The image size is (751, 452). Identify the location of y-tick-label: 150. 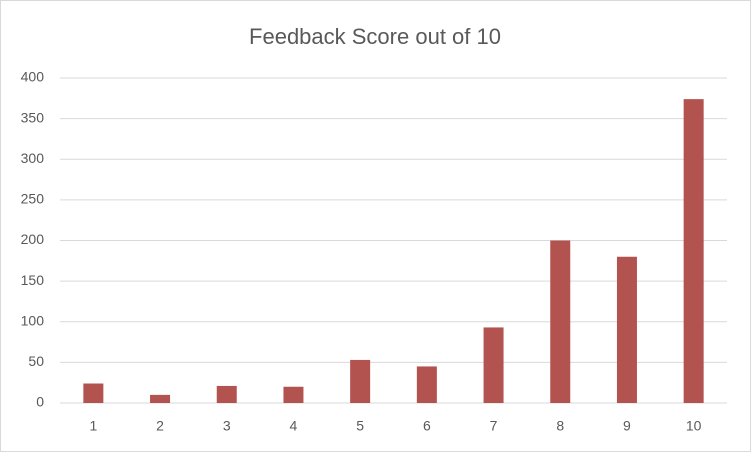
(33, 280).